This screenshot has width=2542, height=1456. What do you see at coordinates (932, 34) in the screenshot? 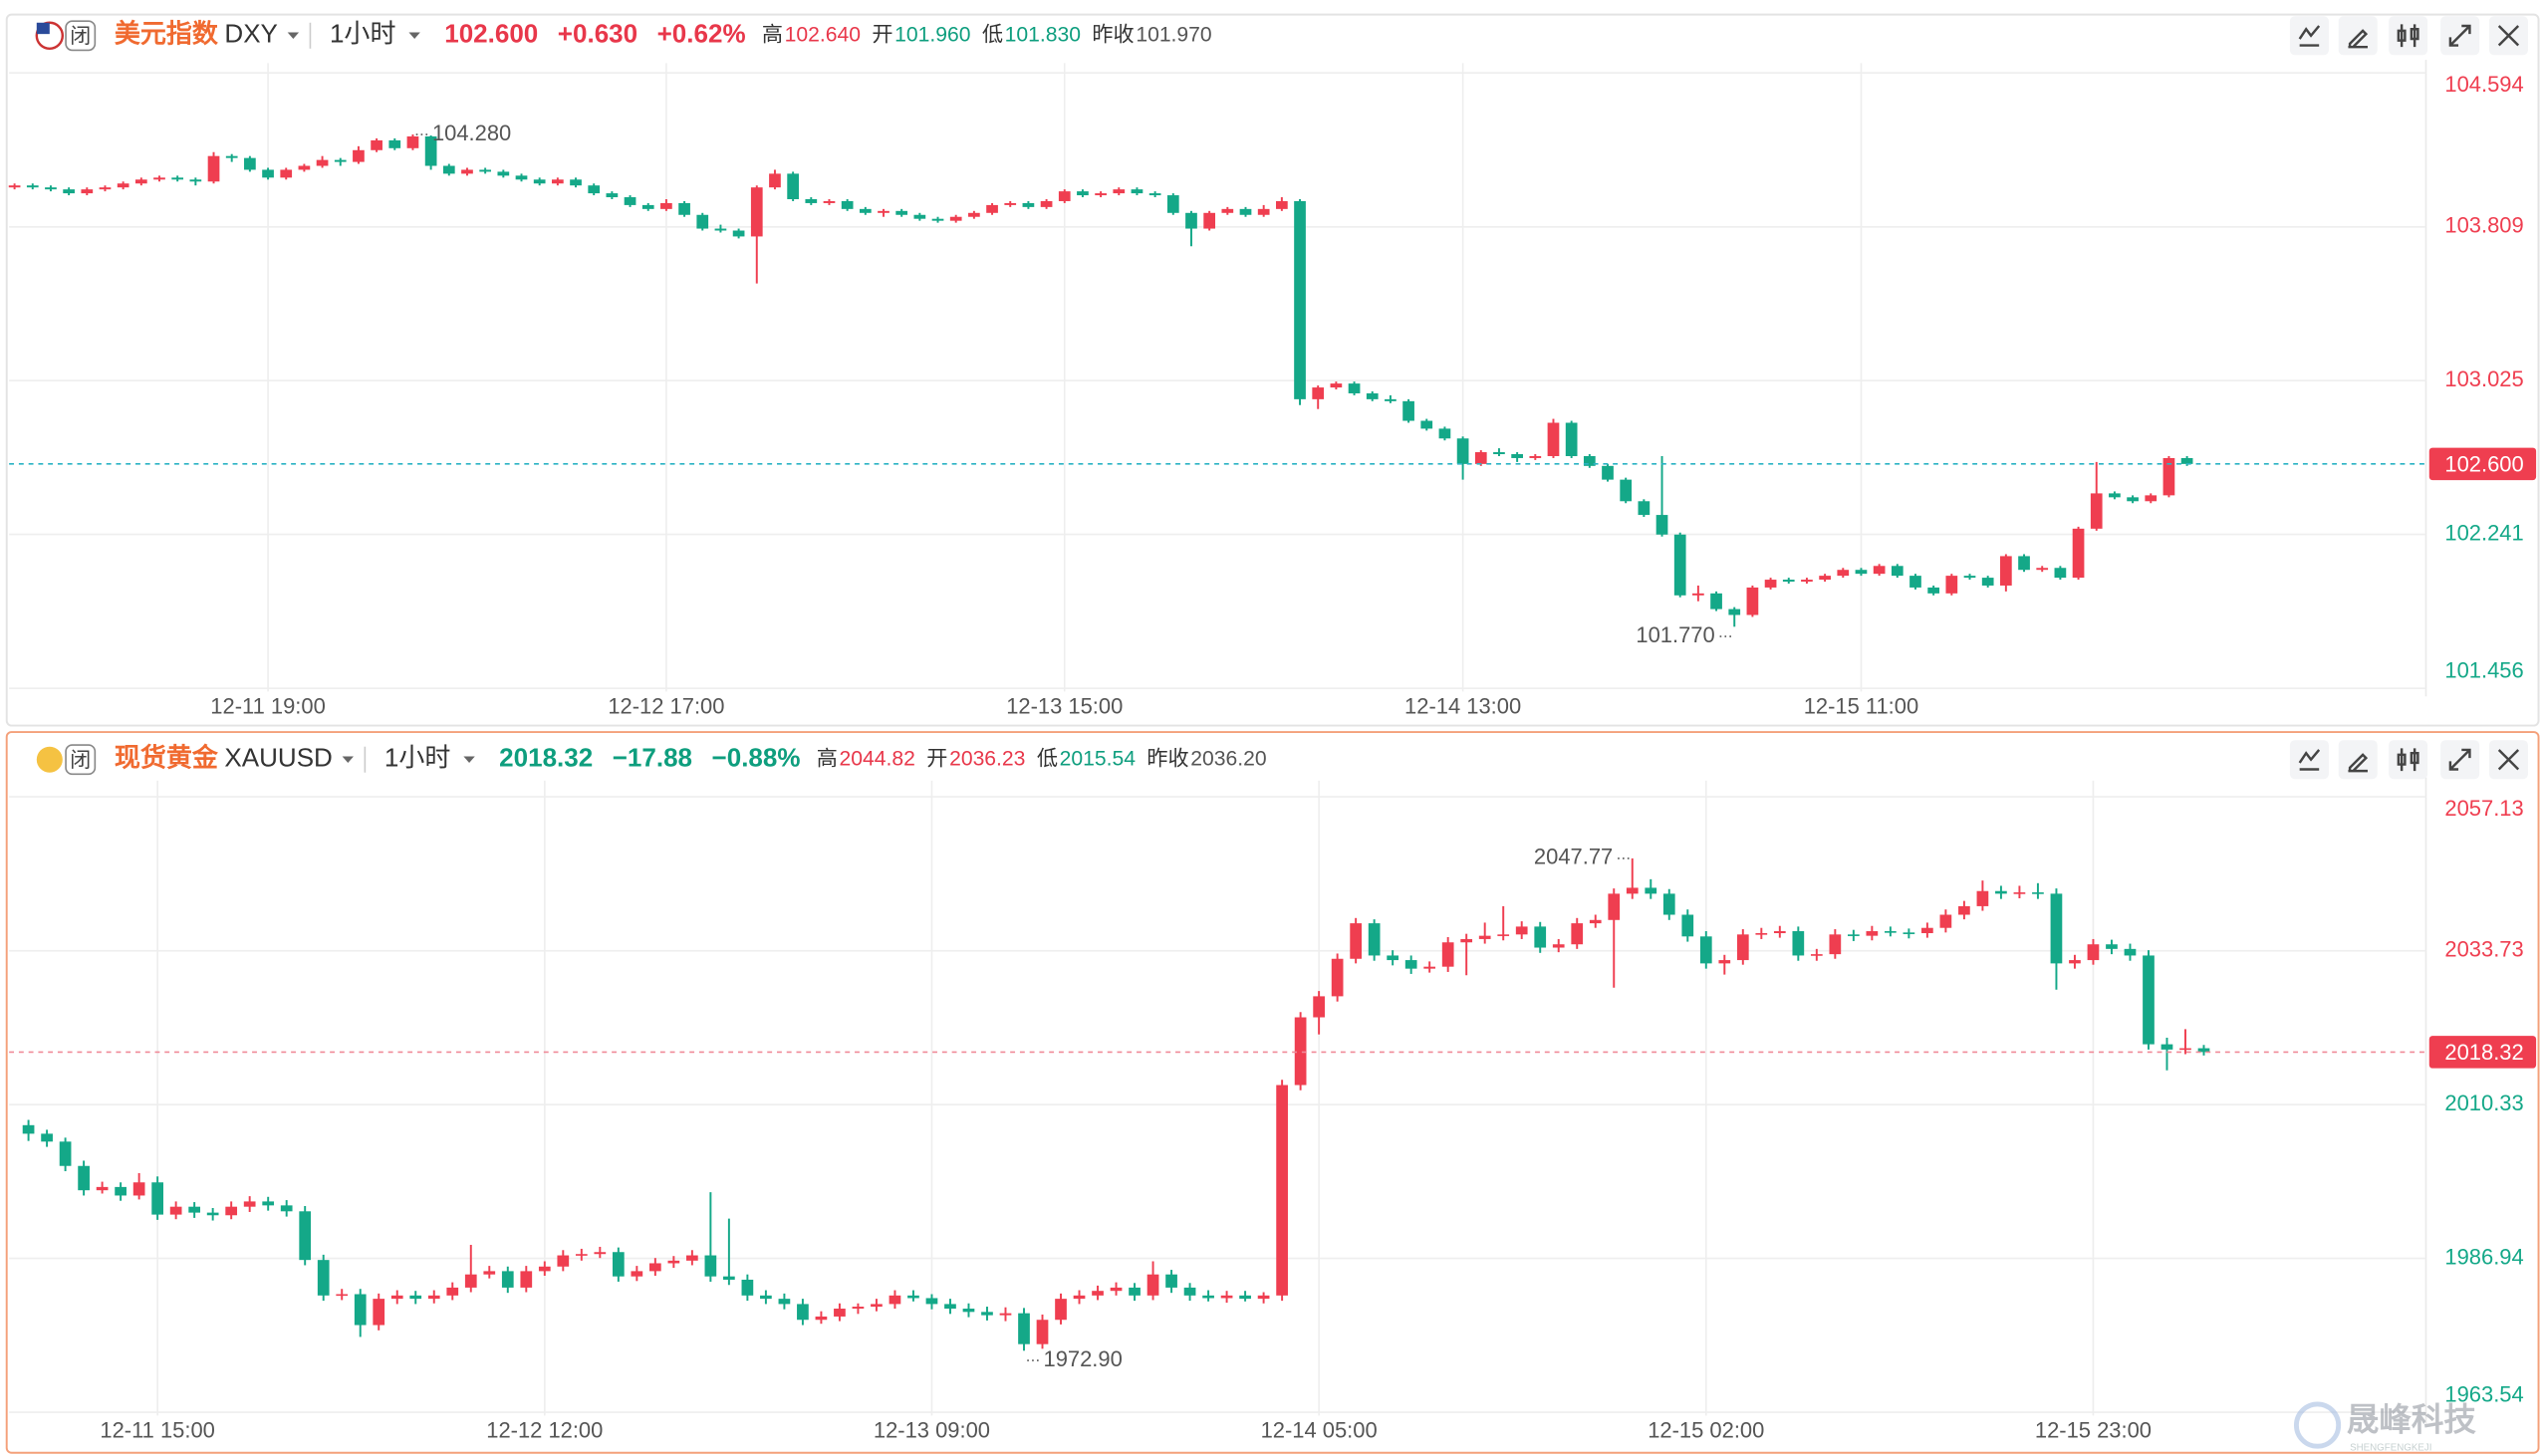
I see `stat-value: 101.960` at bounding box center [932, 34].